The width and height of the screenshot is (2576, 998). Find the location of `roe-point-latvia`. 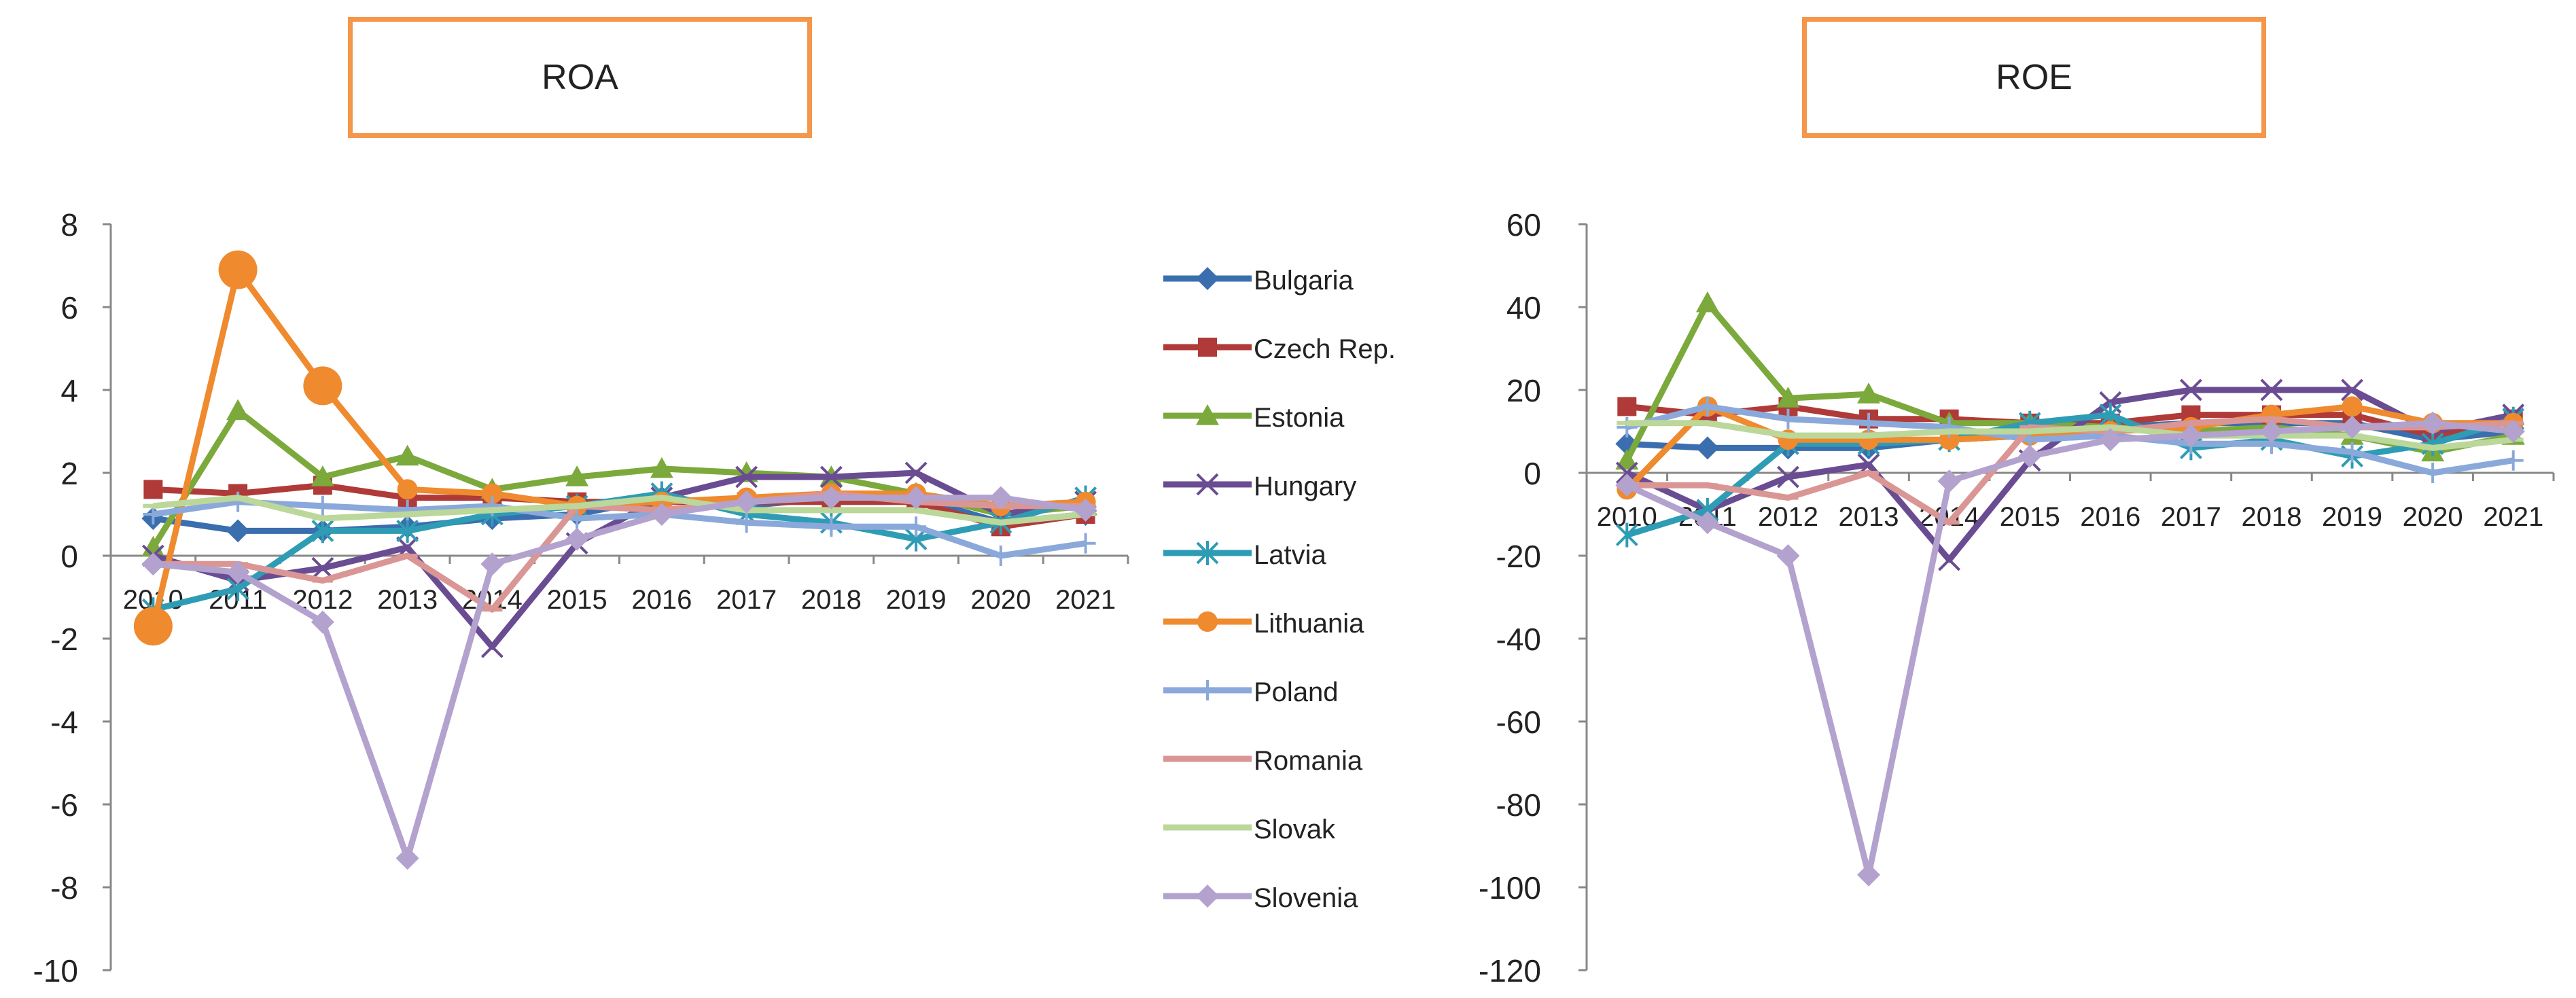

roe-point-latvia is located at coordinates (1626, 535).